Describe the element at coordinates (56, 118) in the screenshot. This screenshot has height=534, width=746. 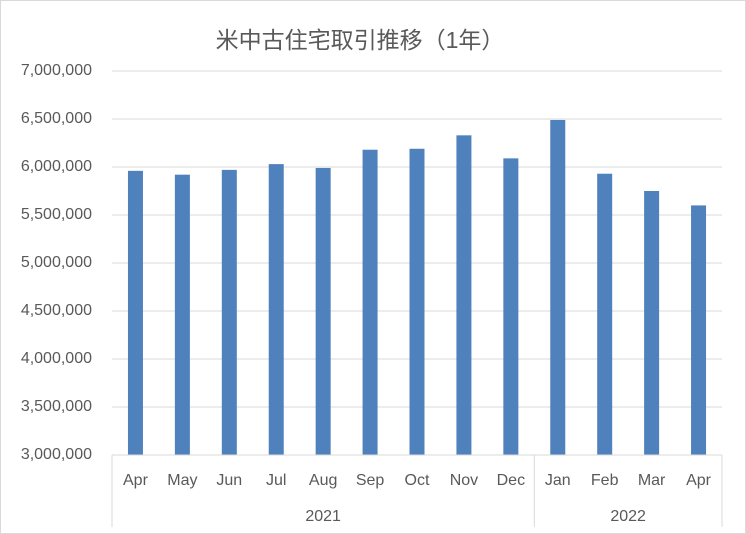
I see `y-tick-label: 6,500,000` at that location.